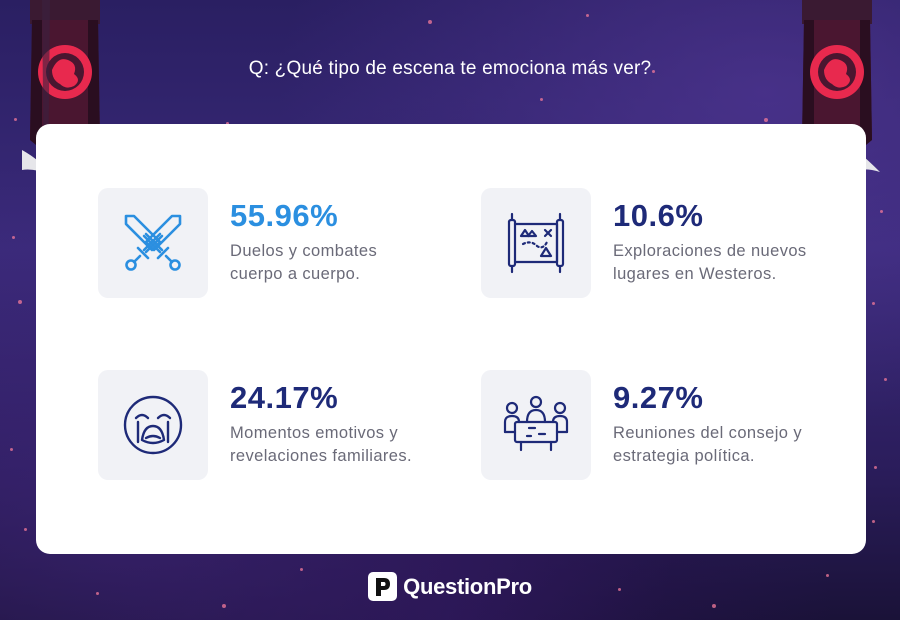 The height and width of the screenshot is (620, 900). I want to click on stat-description-line: lugares en Westeros., so click(695, 274).